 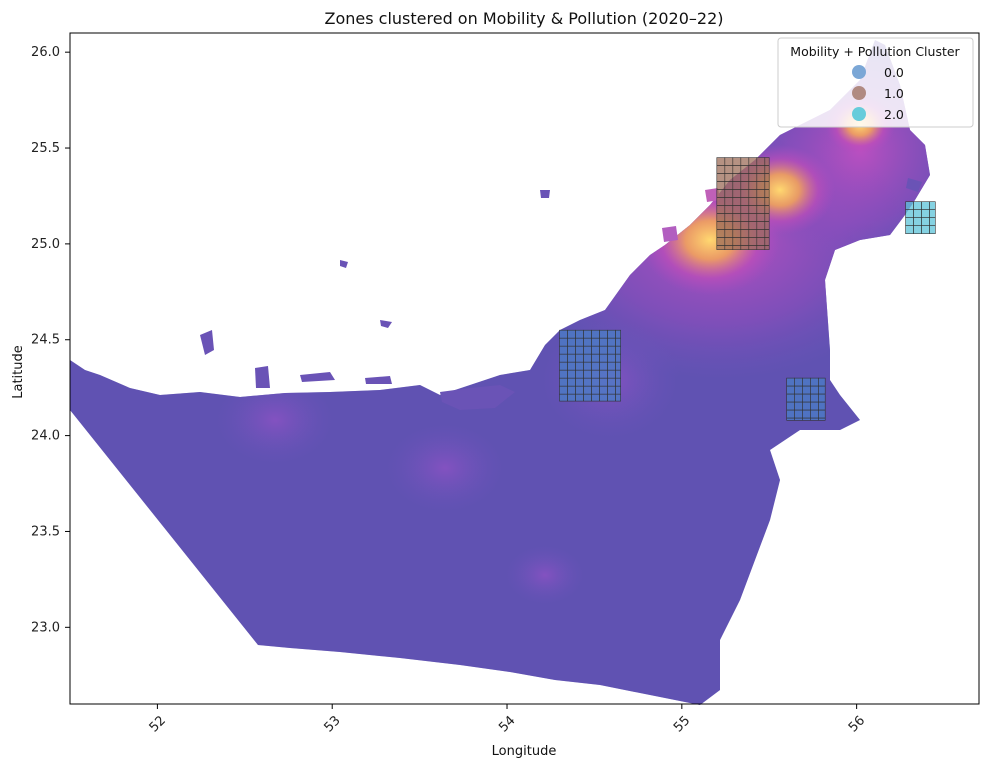 I want to click on y-tick-label: 23.0, so click(x=45, y=627).